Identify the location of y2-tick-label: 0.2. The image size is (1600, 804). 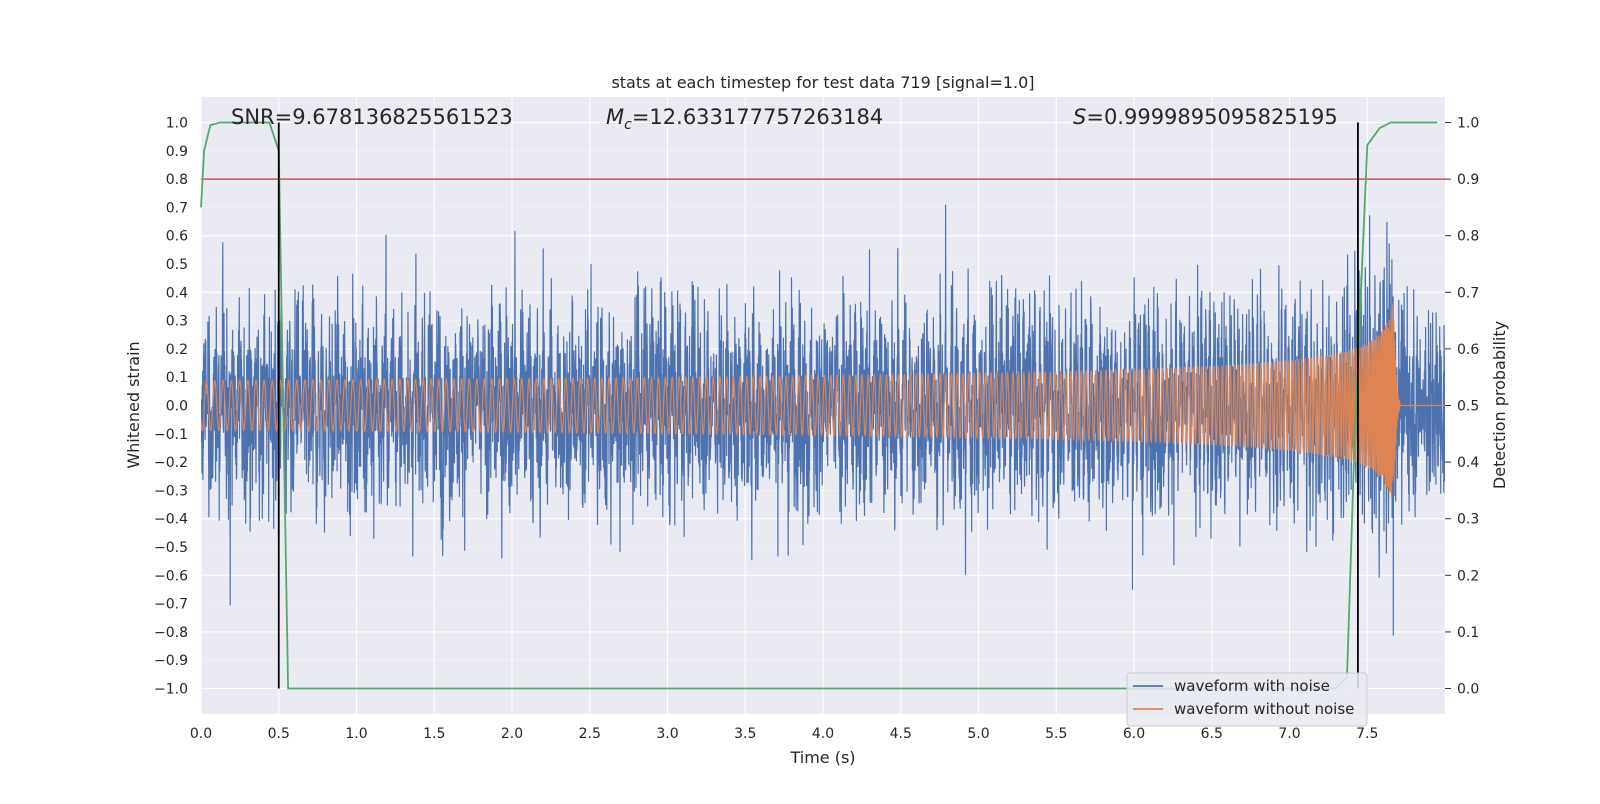
(1468, 576).